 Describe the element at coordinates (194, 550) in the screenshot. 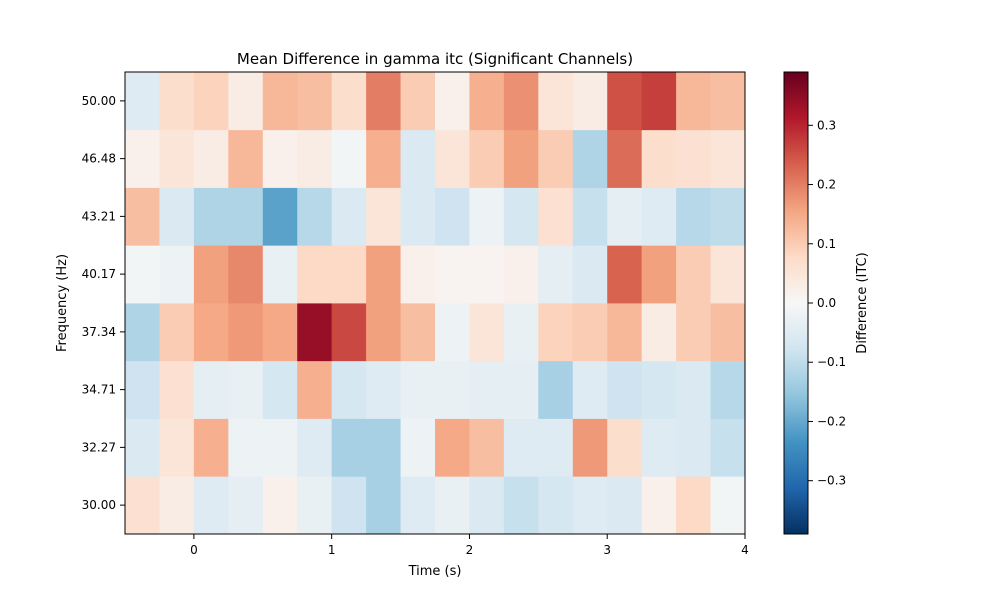

I see `x-tick-label: 0` at that location.